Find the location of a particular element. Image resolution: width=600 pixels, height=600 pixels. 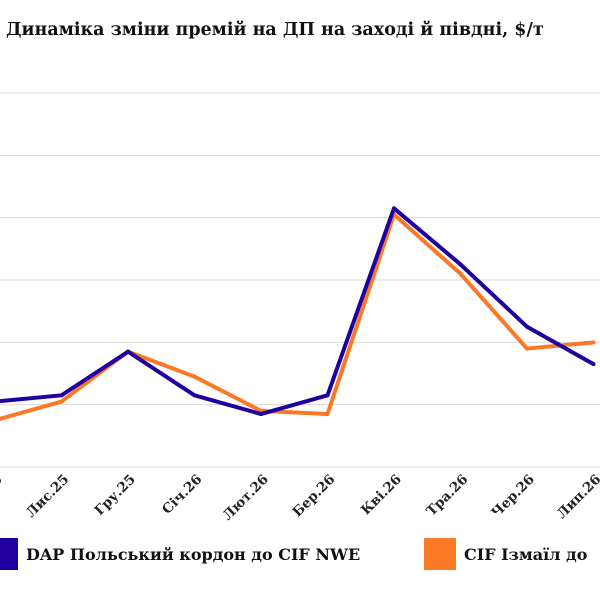

legend-label-2: CIF Ізмаїл до is located at coordinates (526, 554).